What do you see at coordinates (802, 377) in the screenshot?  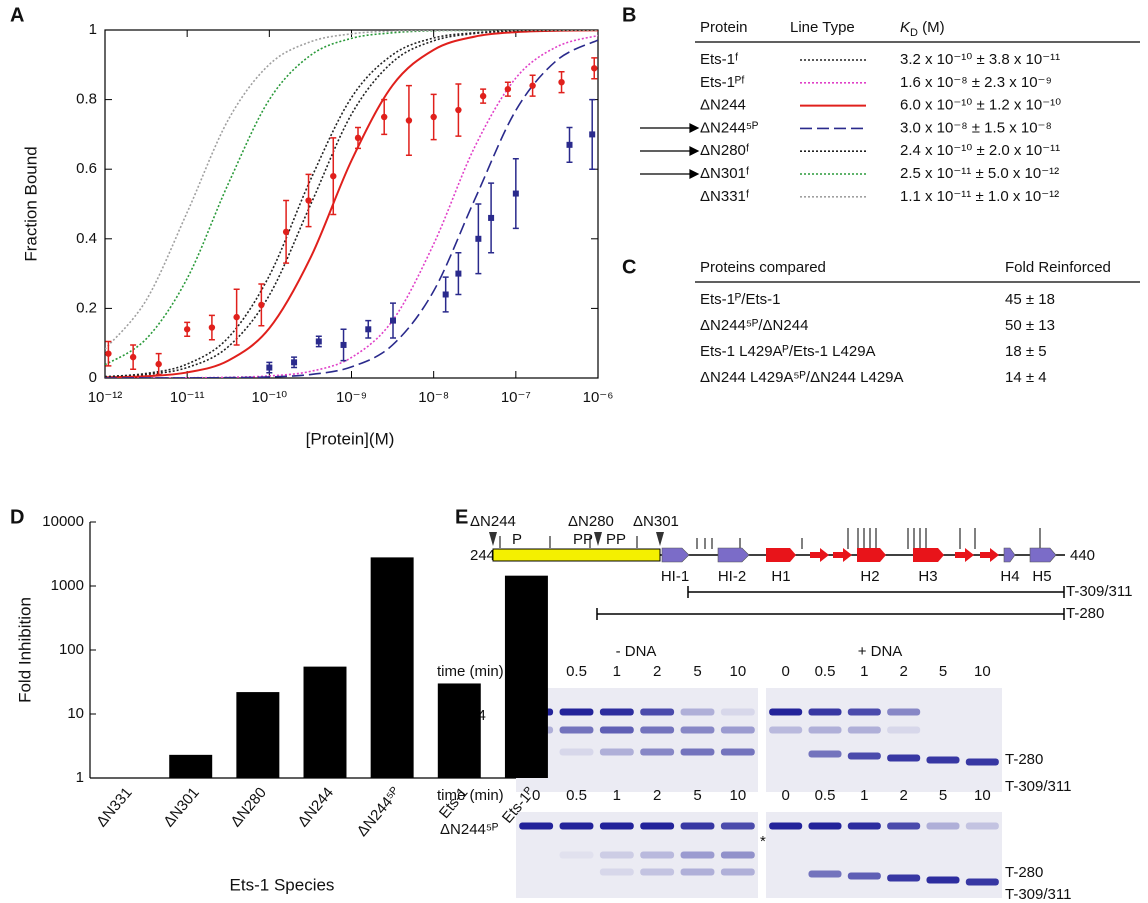 I see `table-cell: ΔN244 L429A⁵ᴾ/ΔN244 L429A` at bounding box center [802, 377].